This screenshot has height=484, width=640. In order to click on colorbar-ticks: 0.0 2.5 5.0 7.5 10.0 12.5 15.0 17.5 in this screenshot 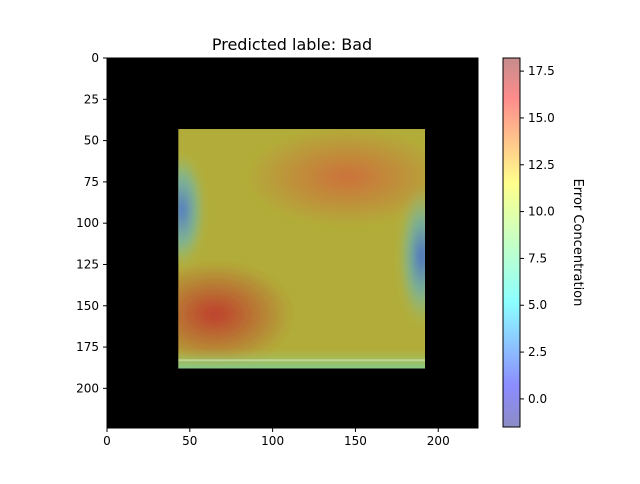, I will do `click(537, 235)`.